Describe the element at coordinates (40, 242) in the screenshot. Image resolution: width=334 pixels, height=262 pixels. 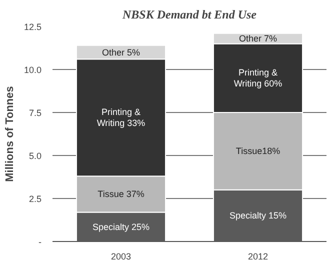
I see `y-tick-label: -` at that location.